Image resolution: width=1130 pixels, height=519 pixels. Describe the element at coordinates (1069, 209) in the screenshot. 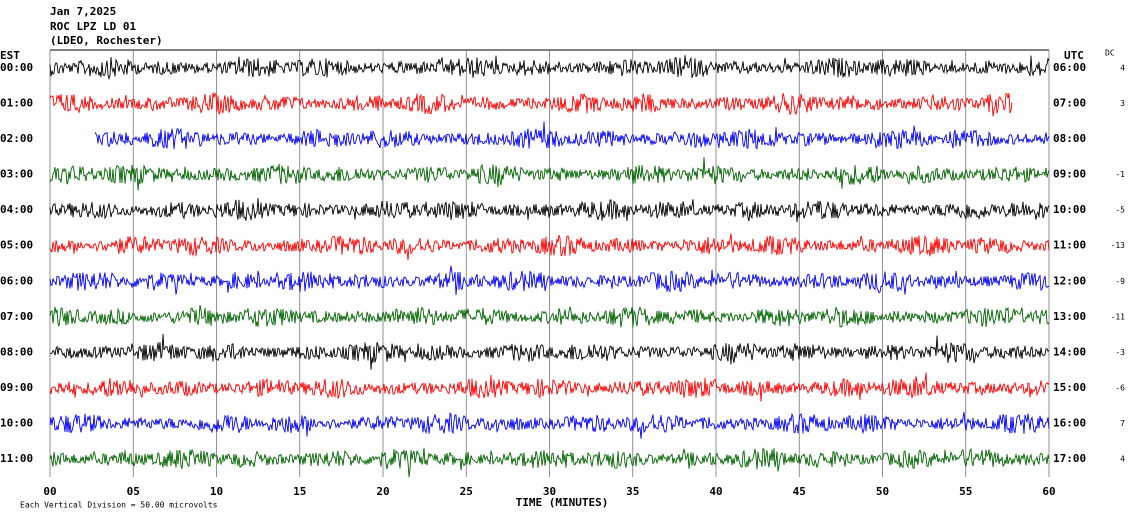

I see `utc-label: 10:00` at that location.